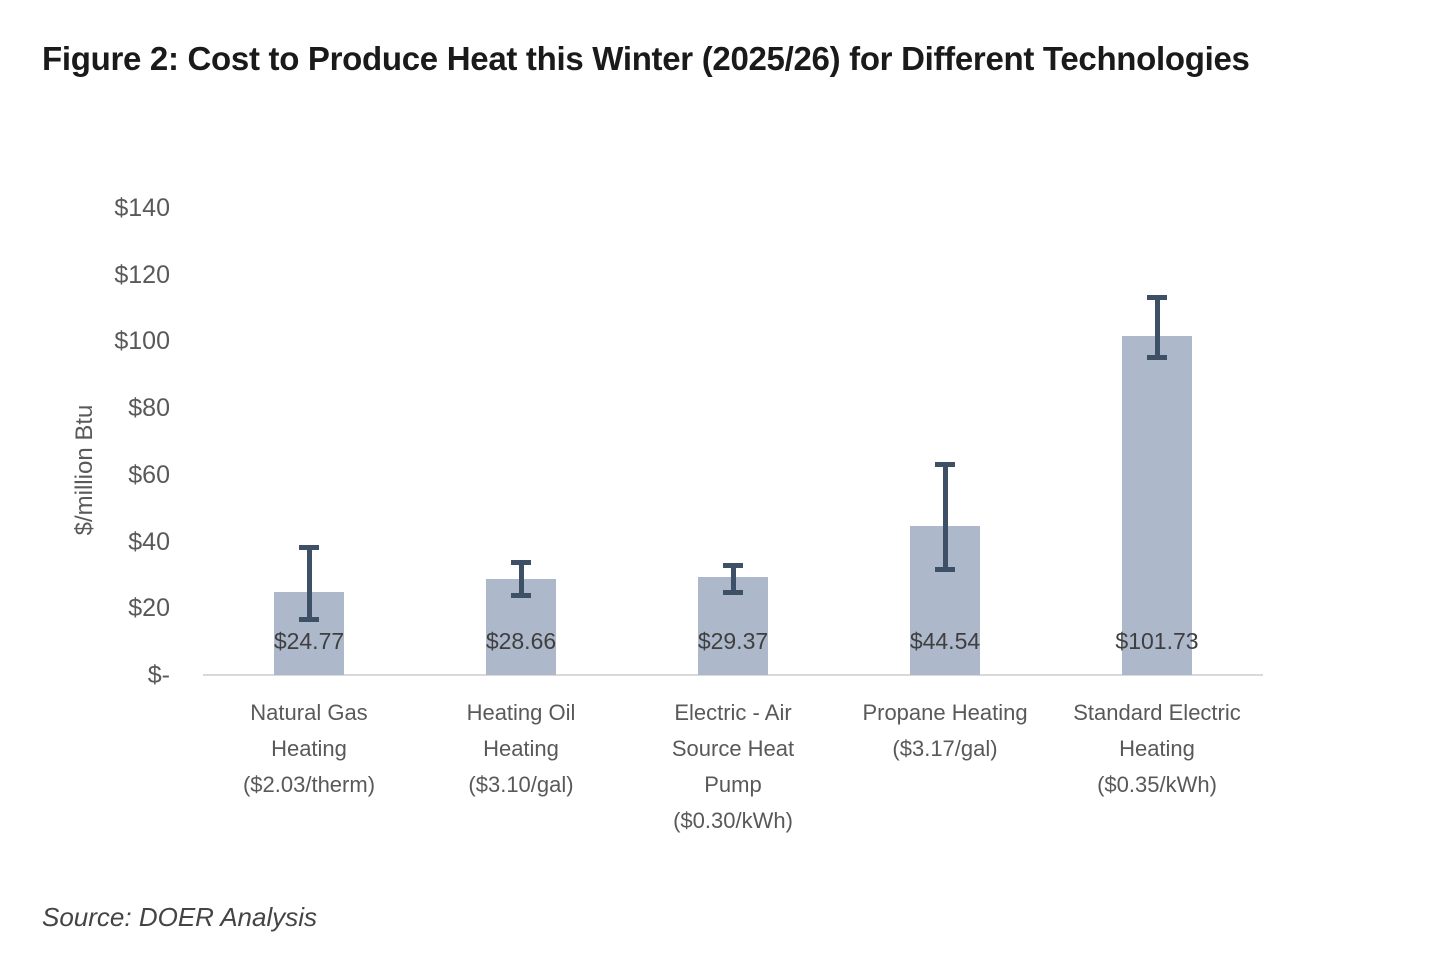 The width and height of the screenshot is (1456, 960). I want to click on data-label: $28.66, so click(521, 641).